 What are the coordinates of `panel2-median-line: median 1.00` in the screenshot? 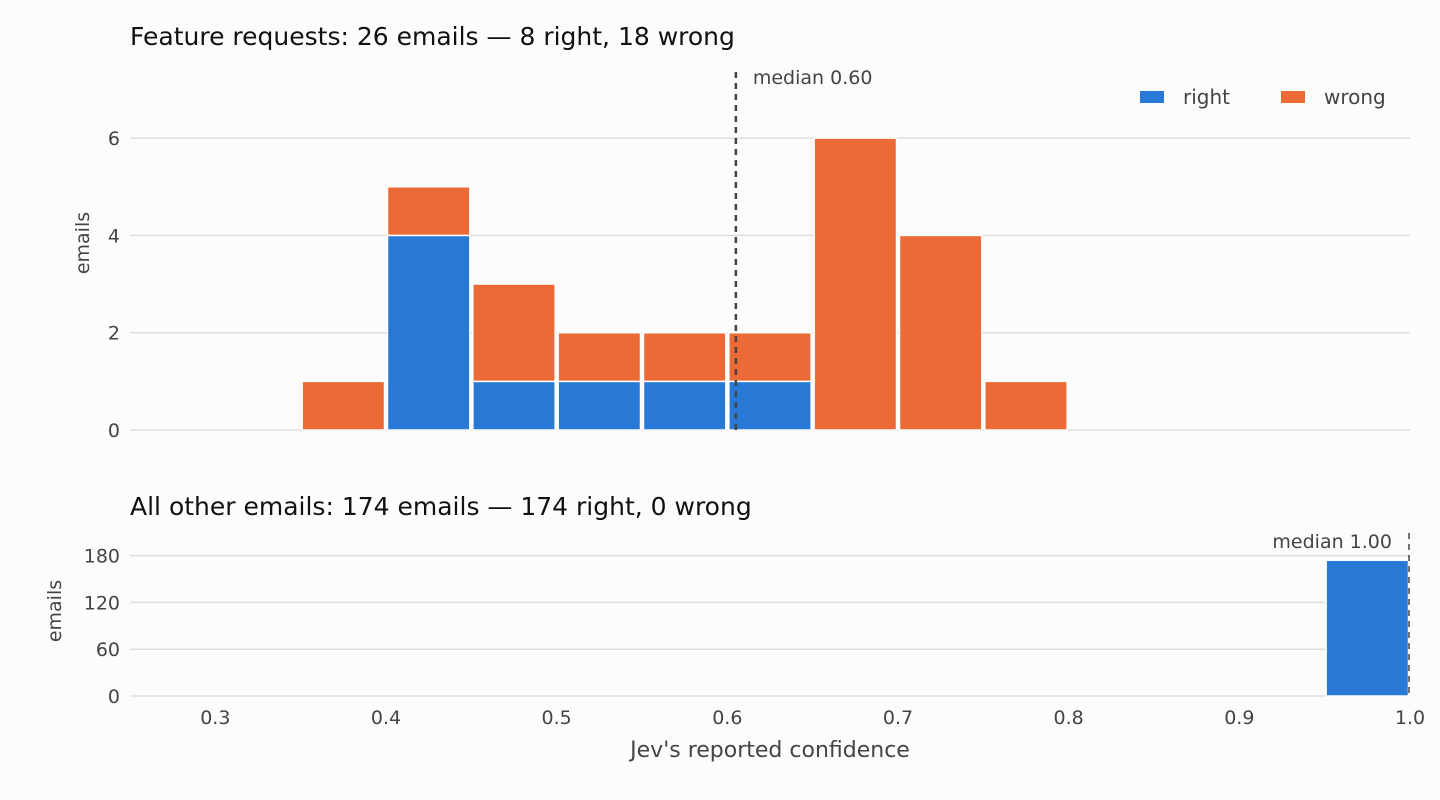 It's located at (1341, 613).